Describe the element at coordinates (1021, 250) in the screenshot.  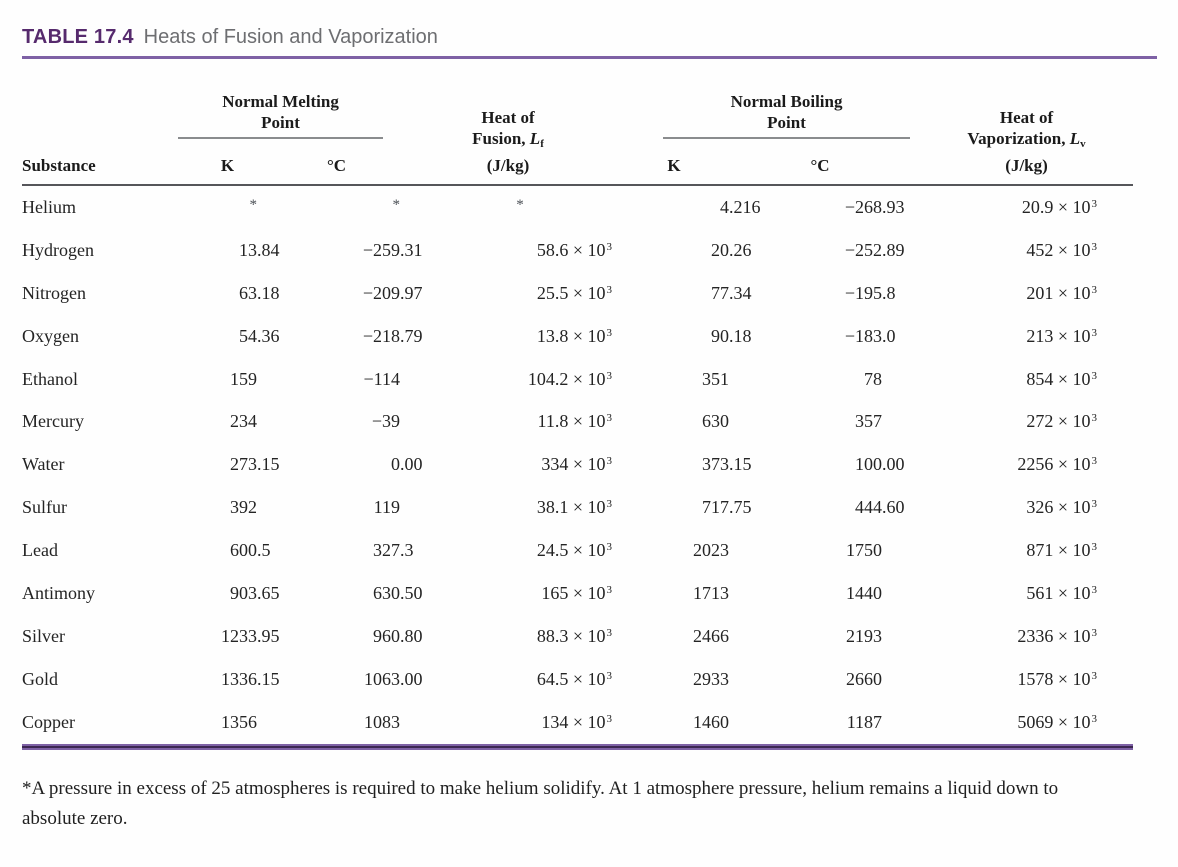
I see `cell-heat-of-vaporization: 452 × 103` at that location.